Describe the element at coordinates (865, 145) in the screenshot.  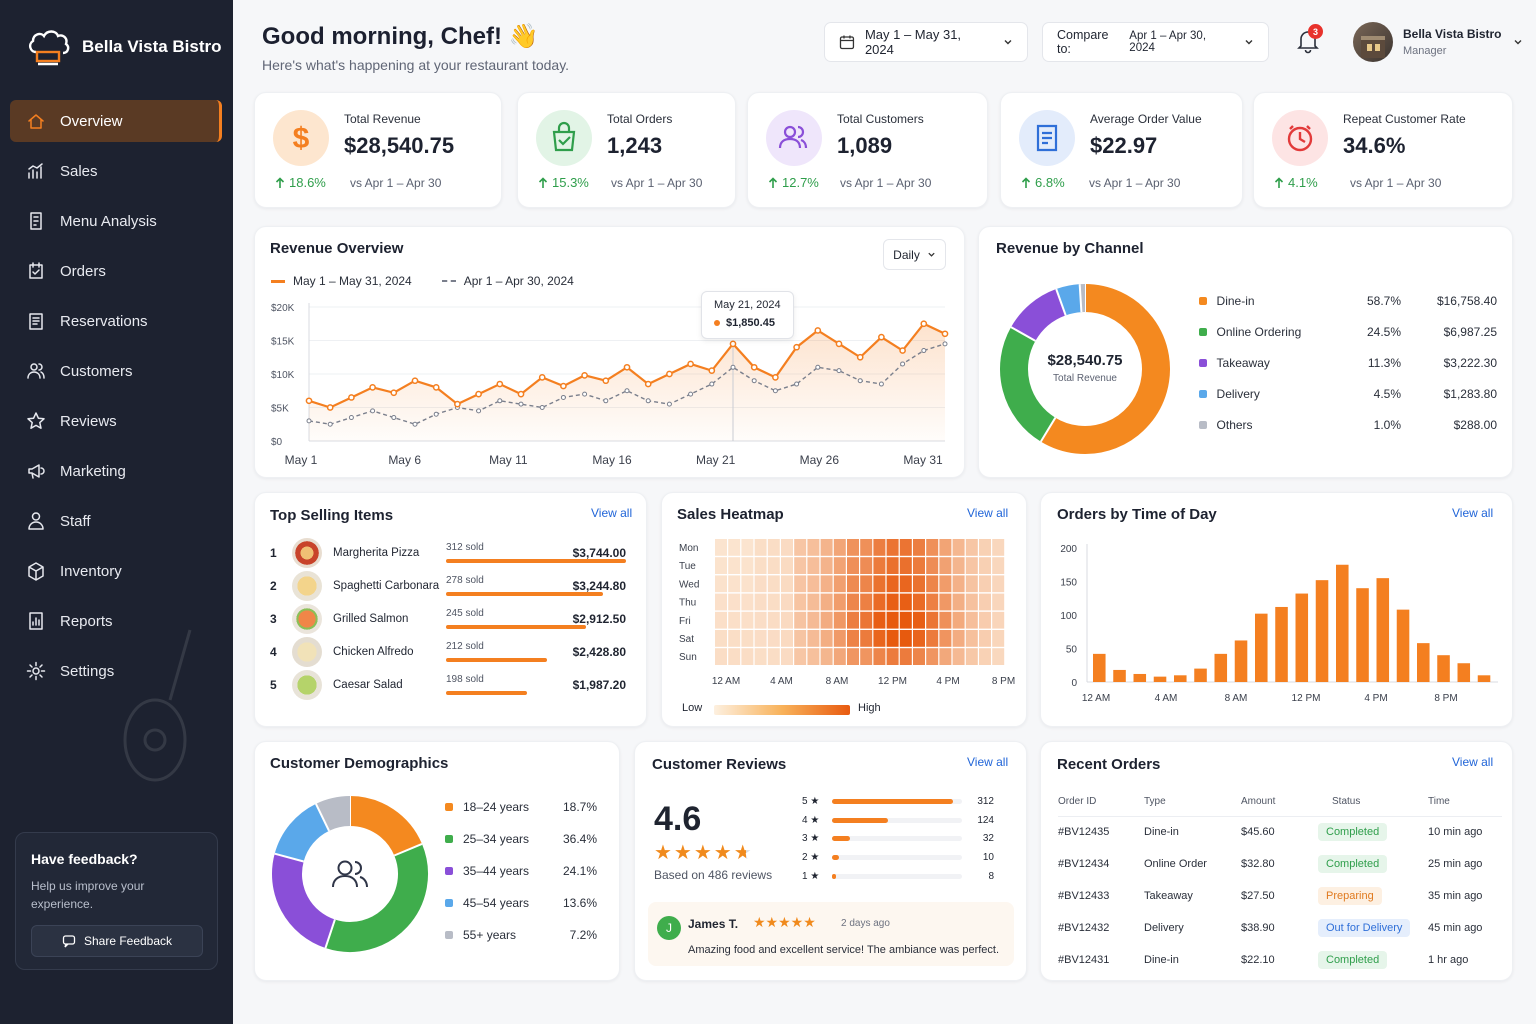
I see `kpi-value: 1,089` at that location.